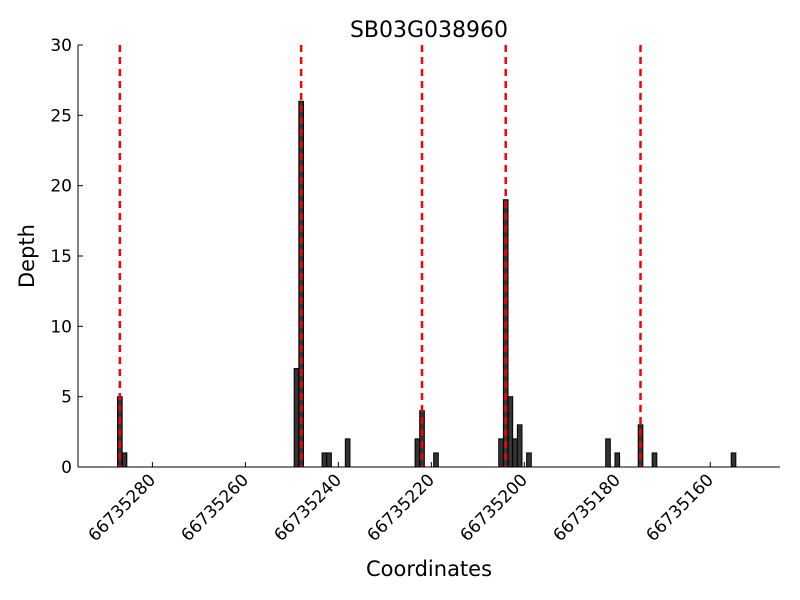 Image resolution: width=800 pixels, height=600 pixels. Describe the element at coordinates (66, 398) in the screenshot. I see `y-tick-label: 5` at that location.